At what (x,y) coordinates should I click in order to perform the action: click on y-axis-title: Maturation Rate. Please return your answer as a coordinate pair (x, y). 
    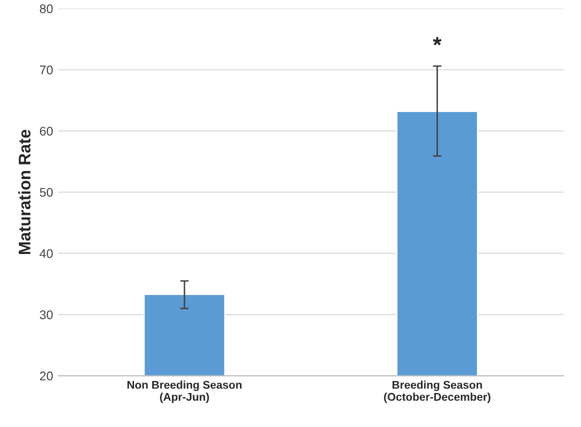
    Looking at the image, I should click on (24, 192).